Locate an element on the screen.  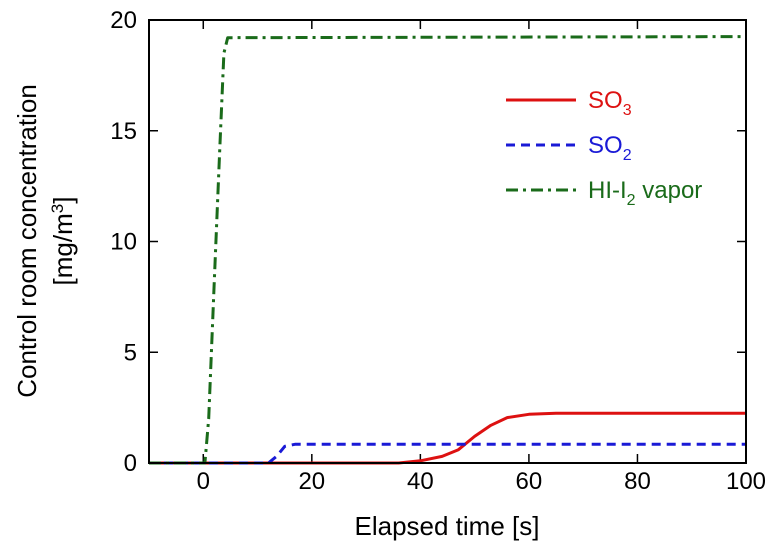
y-axis-unit-base: [mg/m is located at coordinates (63, 249).